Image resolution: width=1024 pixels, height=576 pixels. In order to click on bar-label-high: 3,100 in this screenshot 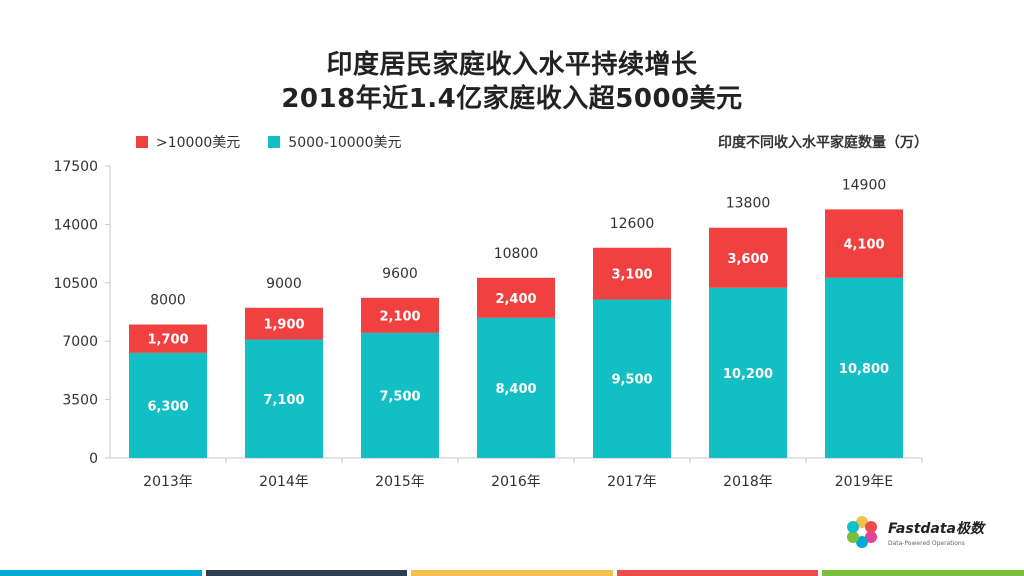, I will do `click(631, 275)`.